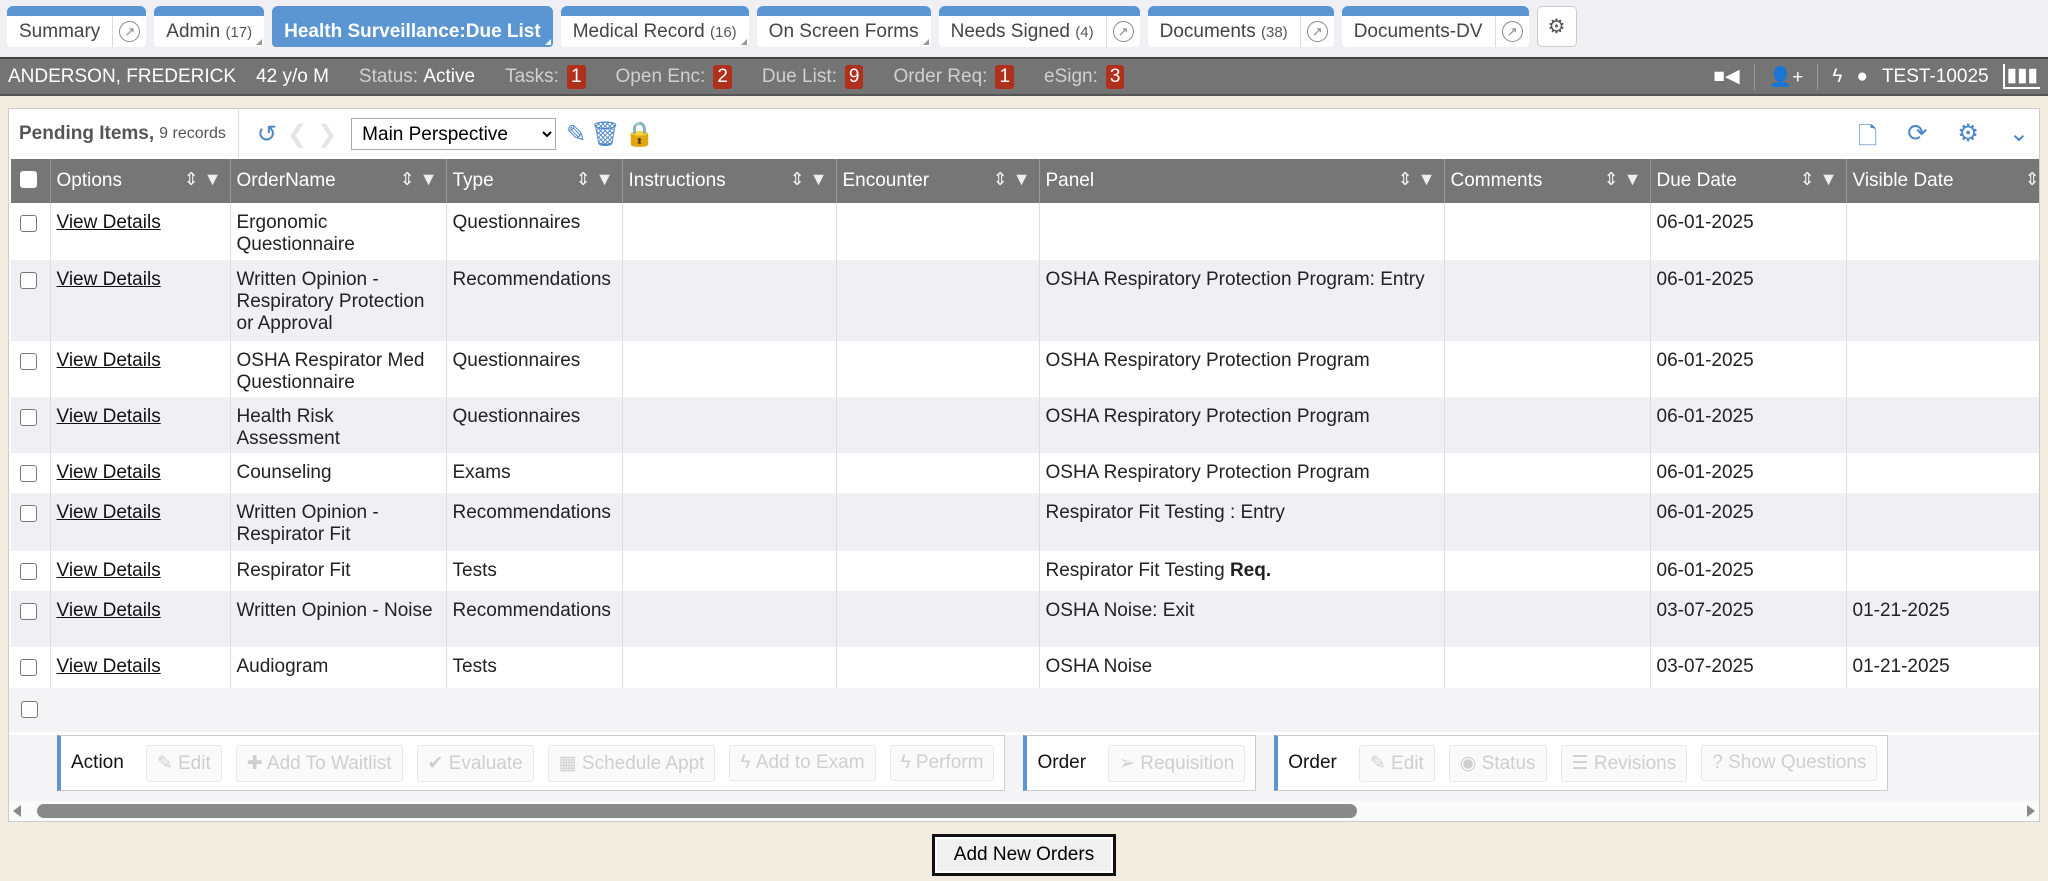 The height and width of the screenshot is (881, 2048). Describe the element at coordinates (1867, 136) in the screenshot. I see `document-icon: 🗋` at that location.